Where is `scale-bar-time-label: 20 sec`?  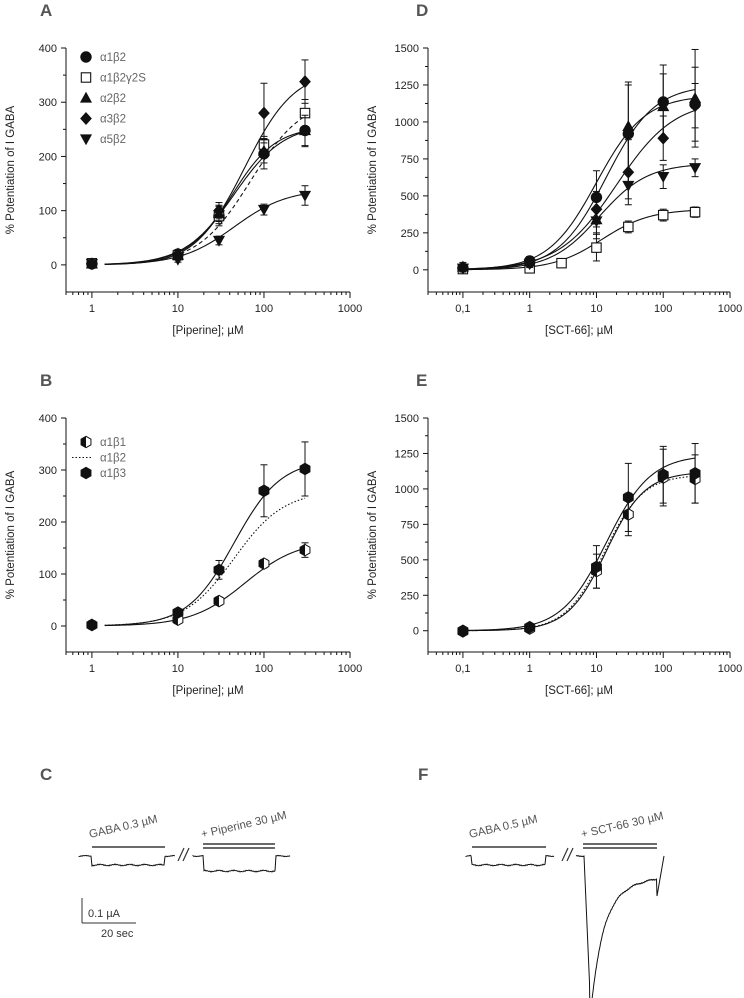
scale-bar-time-label: 20 sec is located at coordinates (117, 934).